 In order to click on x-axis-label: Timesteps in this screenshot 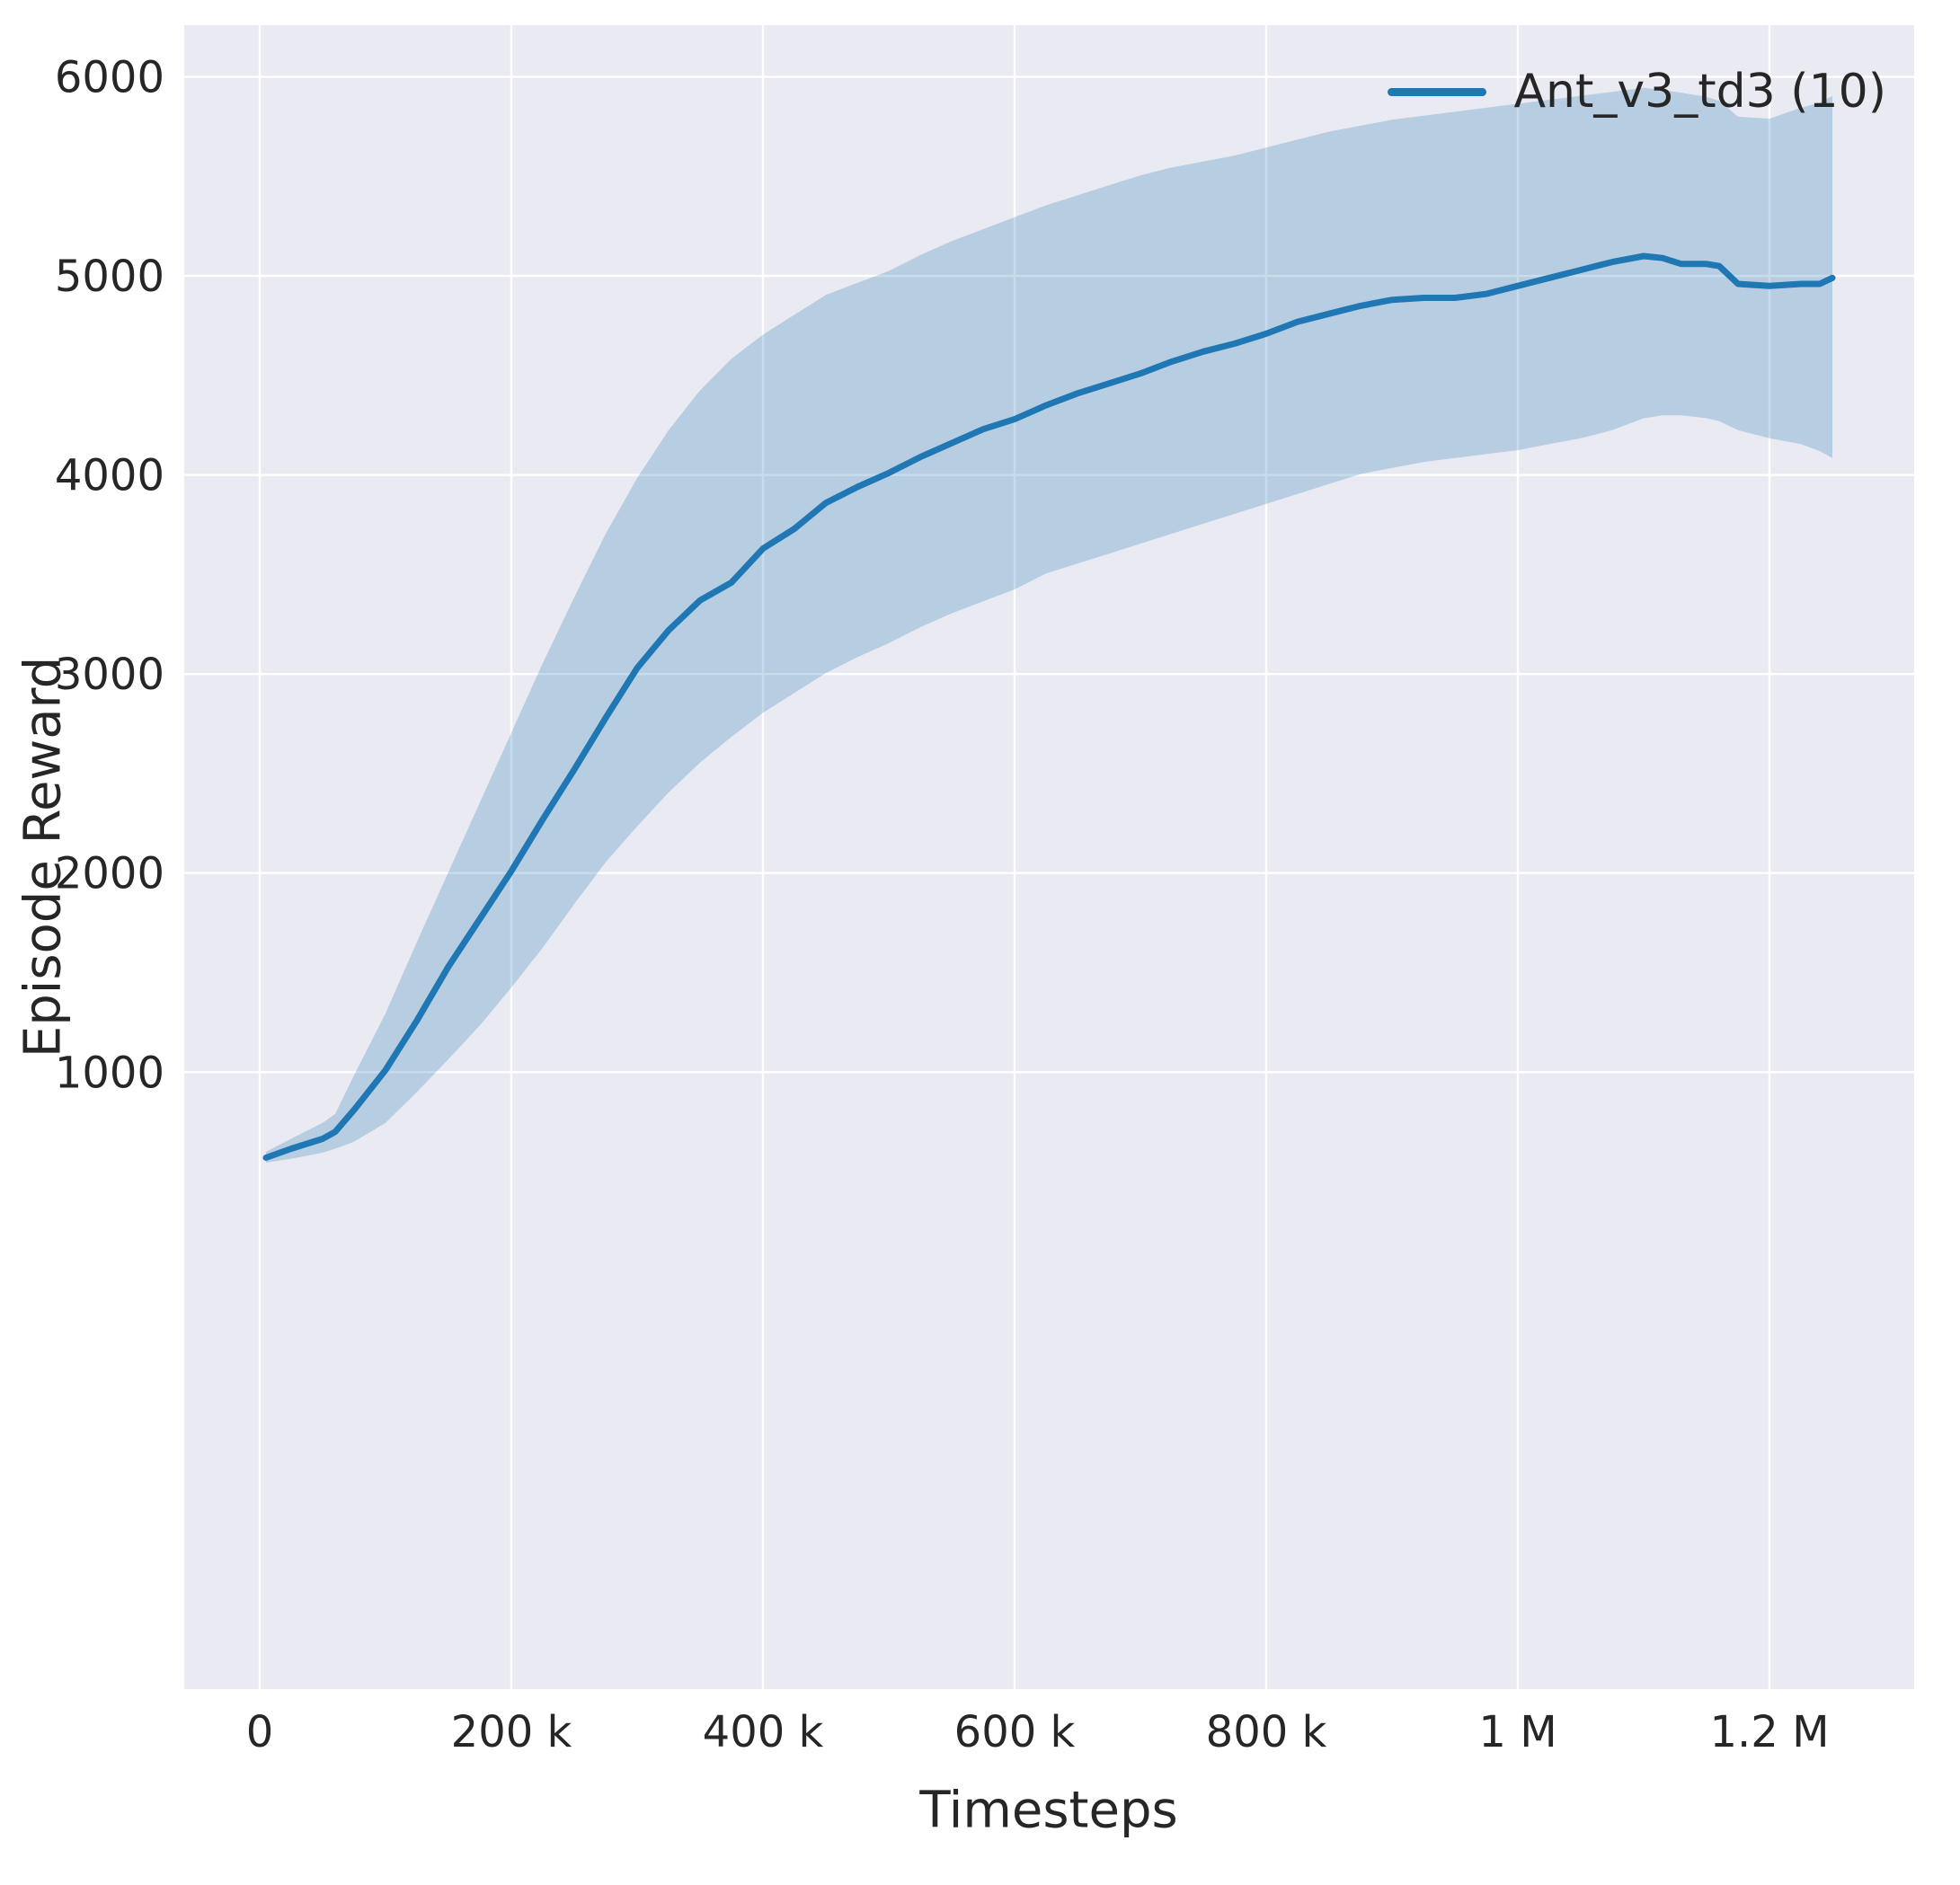, I will do `click(1049, 1810)`.